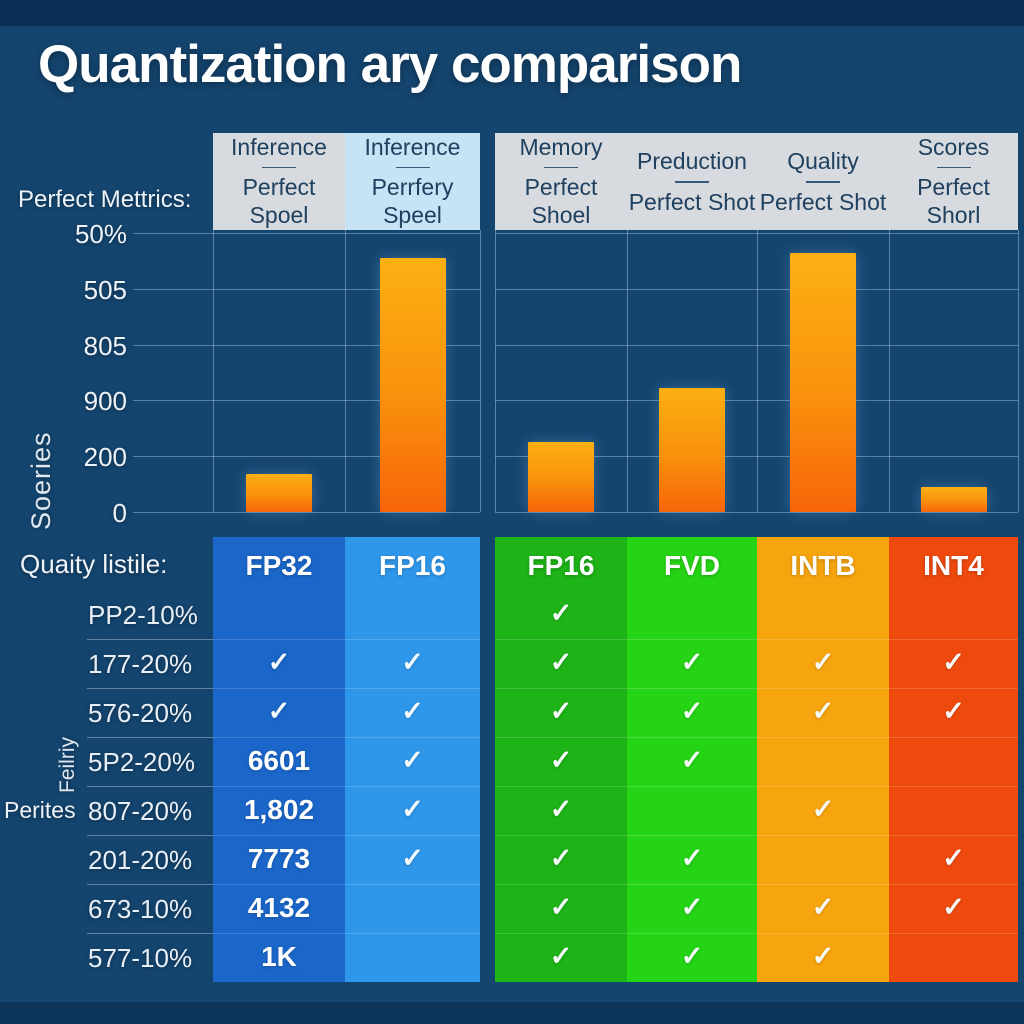 The width and height of the screenshot is (1024, 1024). I want to click on table-row-label: 201-20%, so click(140, 859).